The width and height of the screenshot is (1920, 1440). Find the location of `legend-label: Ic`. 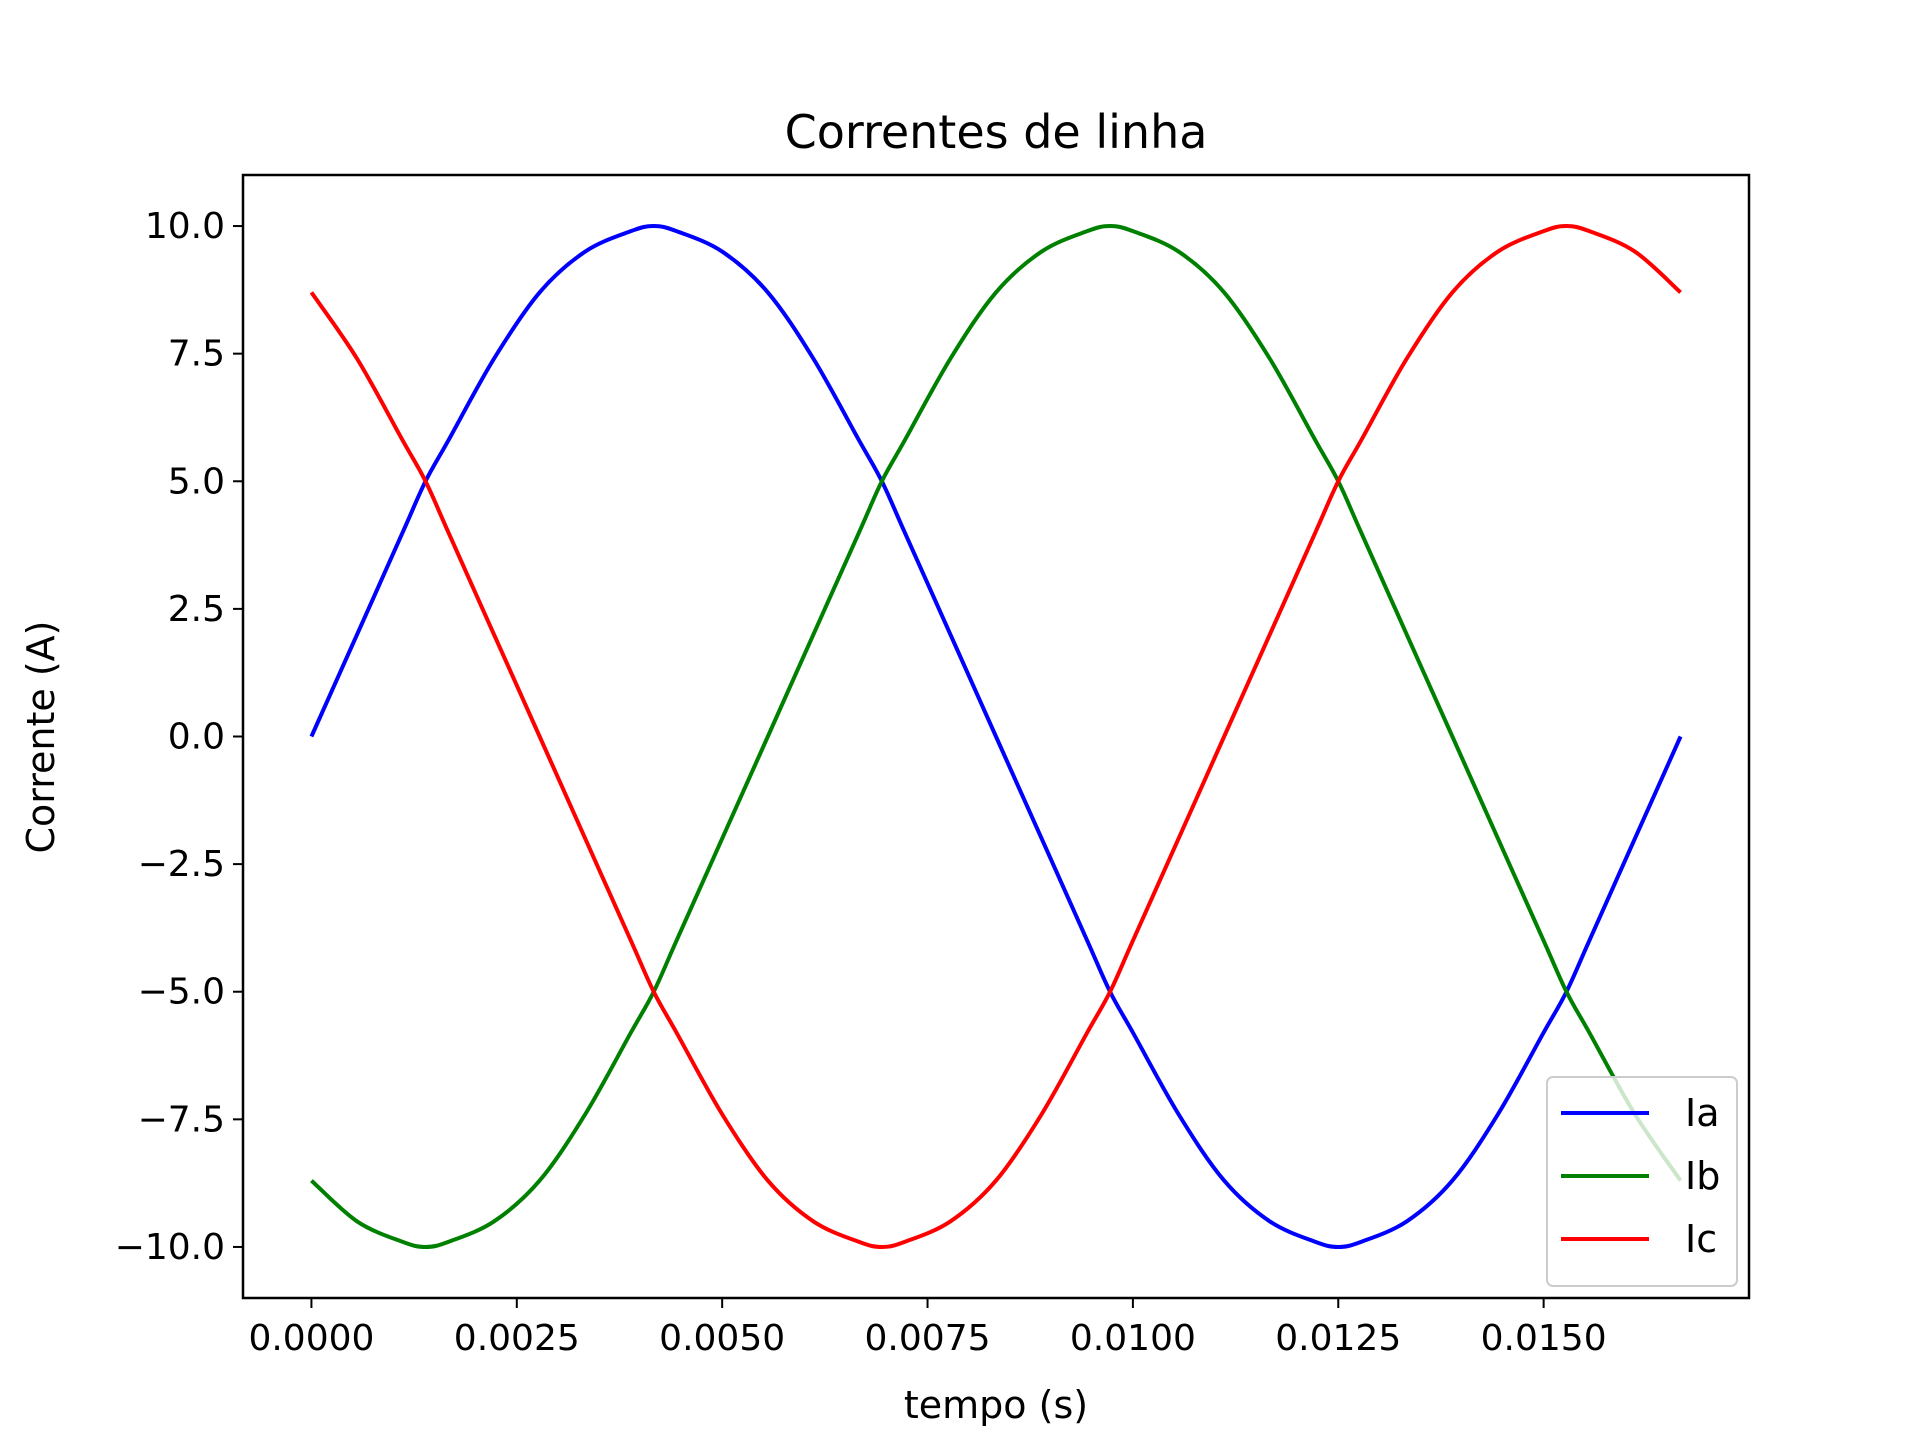

legend-label: Ic is located at coordinates (1701, 1239).